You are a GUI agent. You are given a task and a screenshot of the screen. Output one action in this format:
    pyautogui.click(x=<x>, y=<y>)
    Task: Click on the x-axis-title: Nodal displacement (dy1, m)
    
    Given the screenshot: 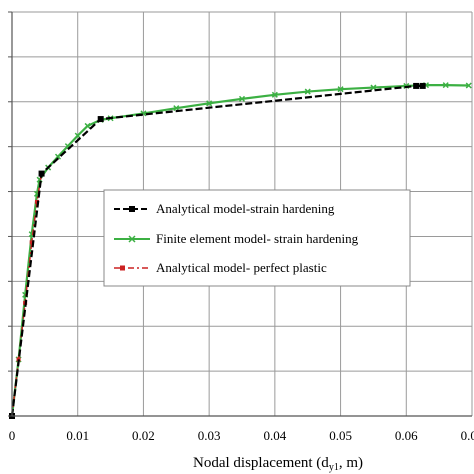 What is the action you would take?
    pyautogui.click(x=278, y=464)
    